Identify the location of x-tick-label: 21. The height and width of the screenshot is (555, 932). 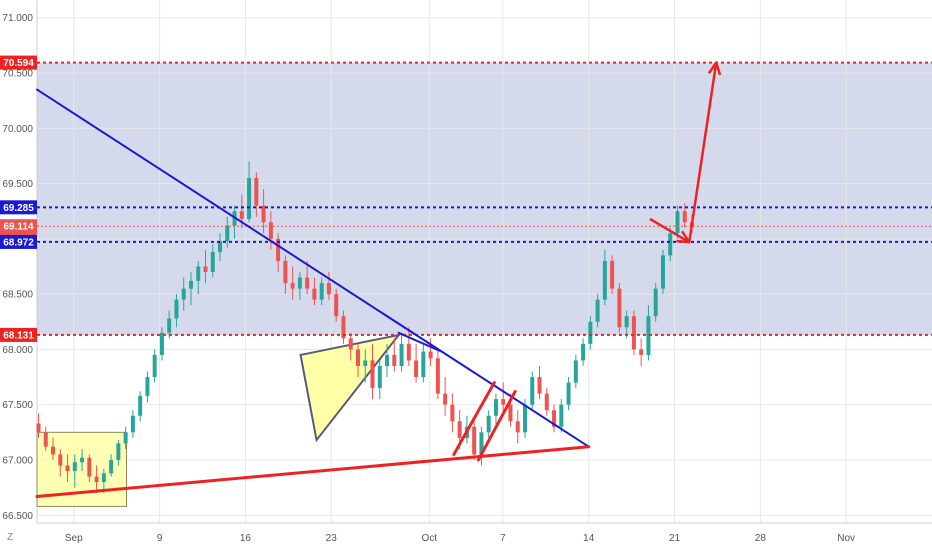
(675, 538).